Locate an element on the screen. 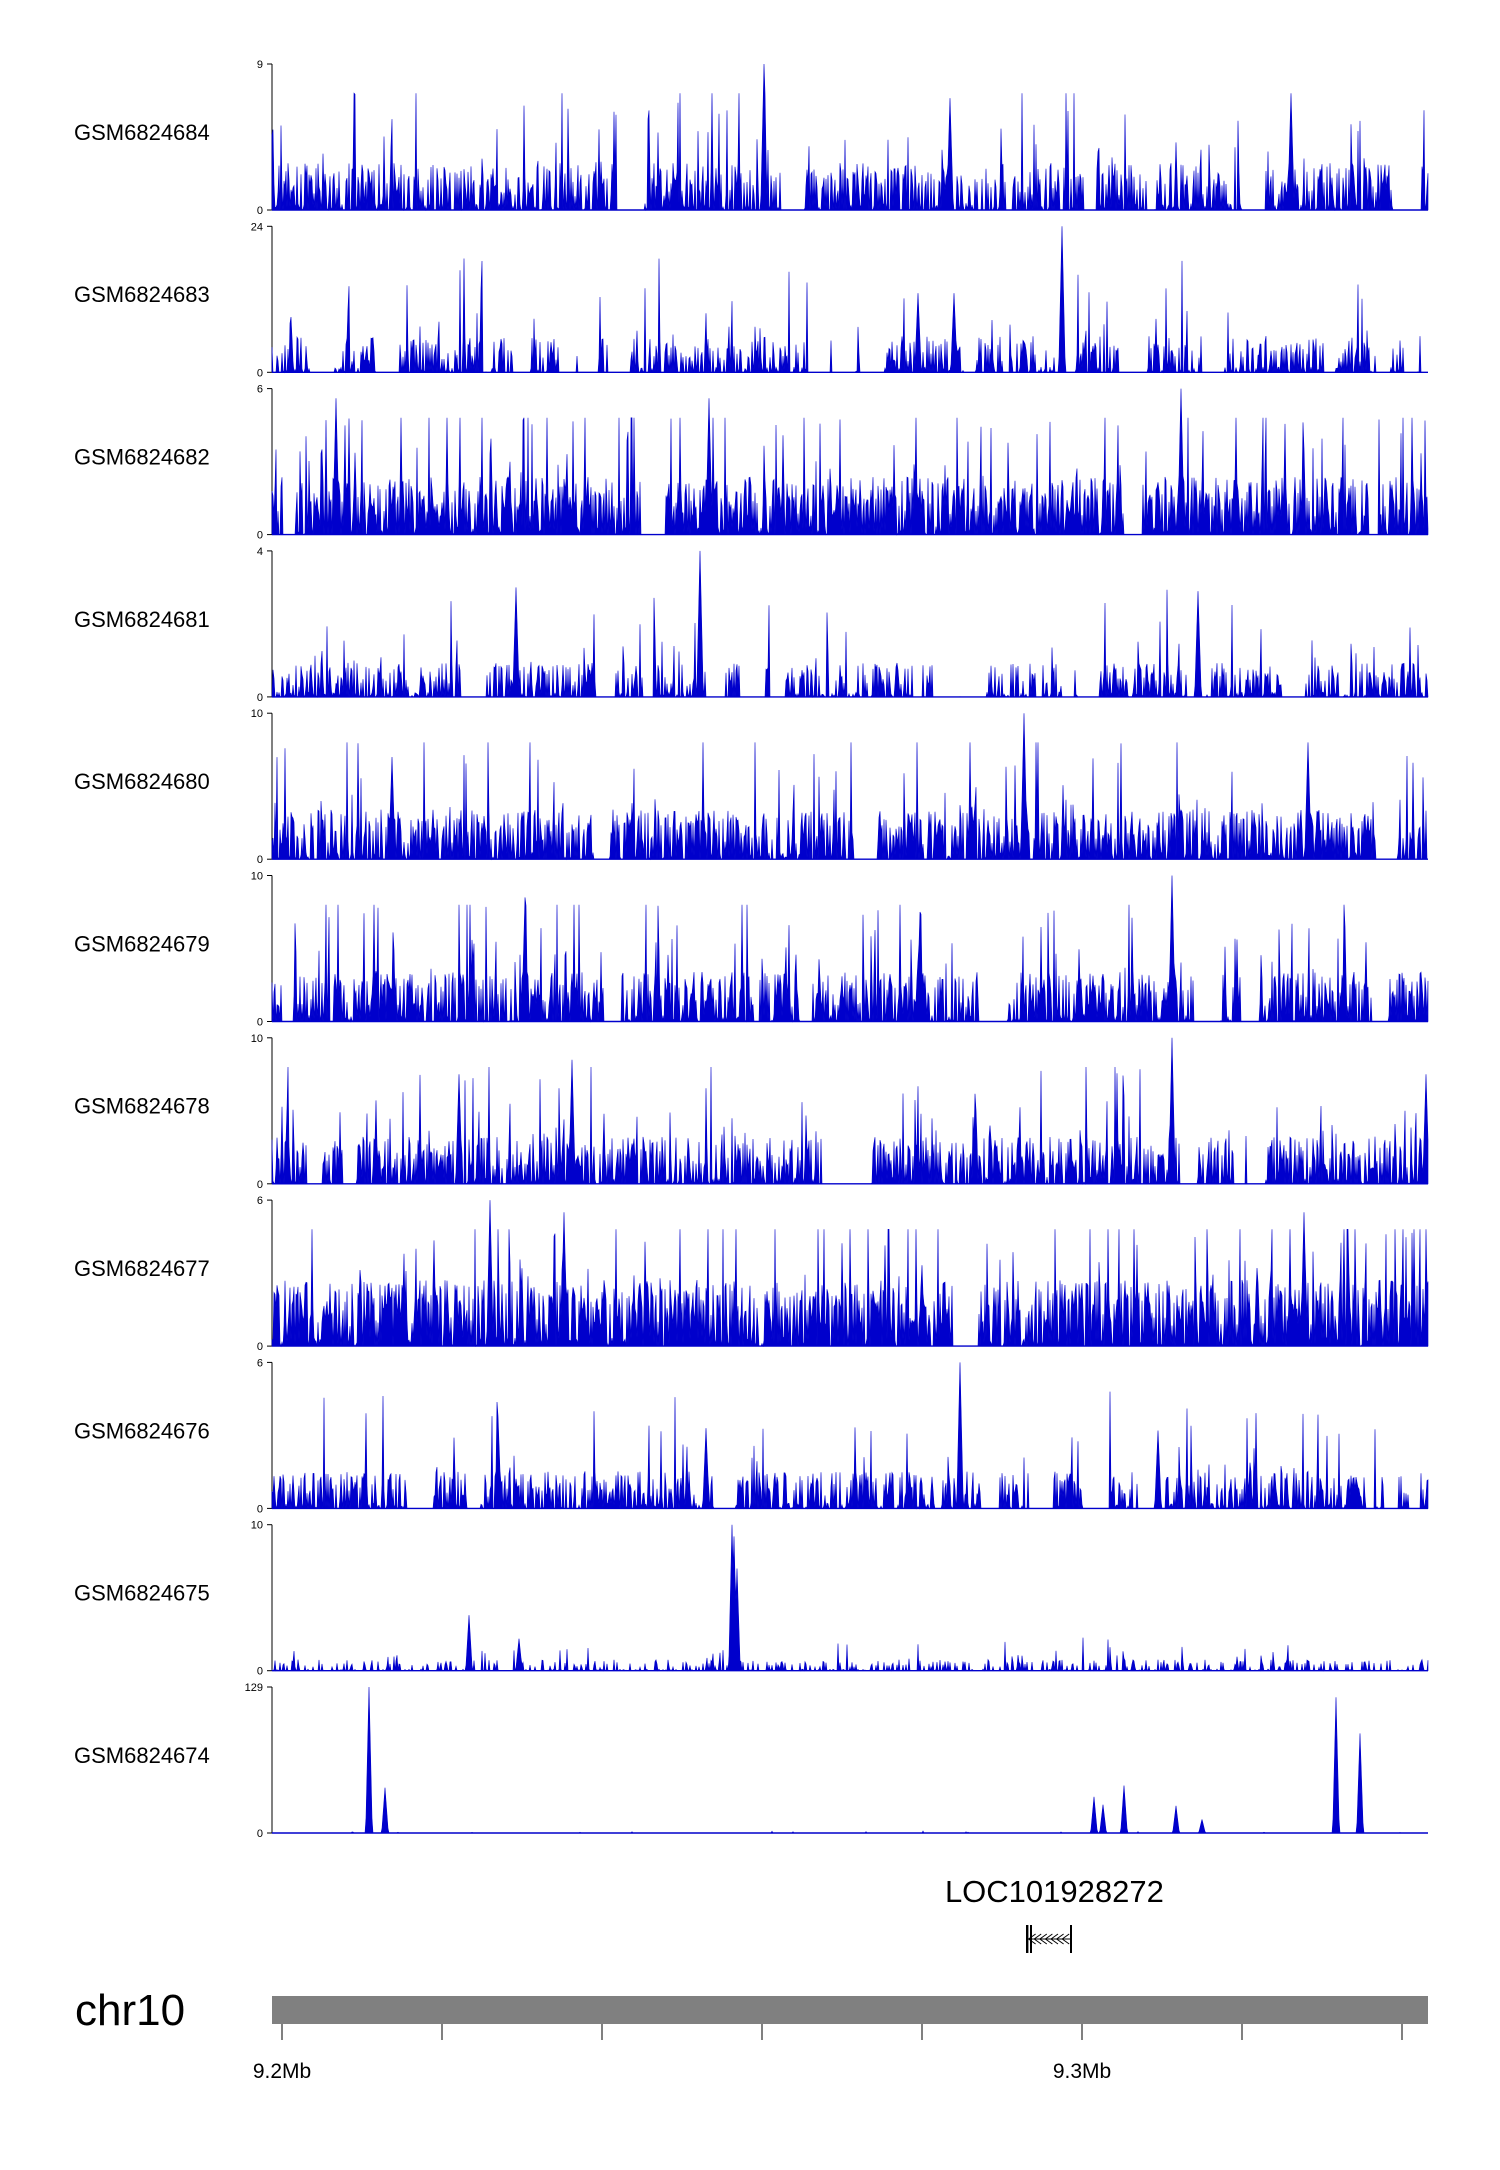 Image resolution: width=1500 pixels, height=2170 pixels. chromosome-ideogram: chr10 is located at coordinates (751, 2010).